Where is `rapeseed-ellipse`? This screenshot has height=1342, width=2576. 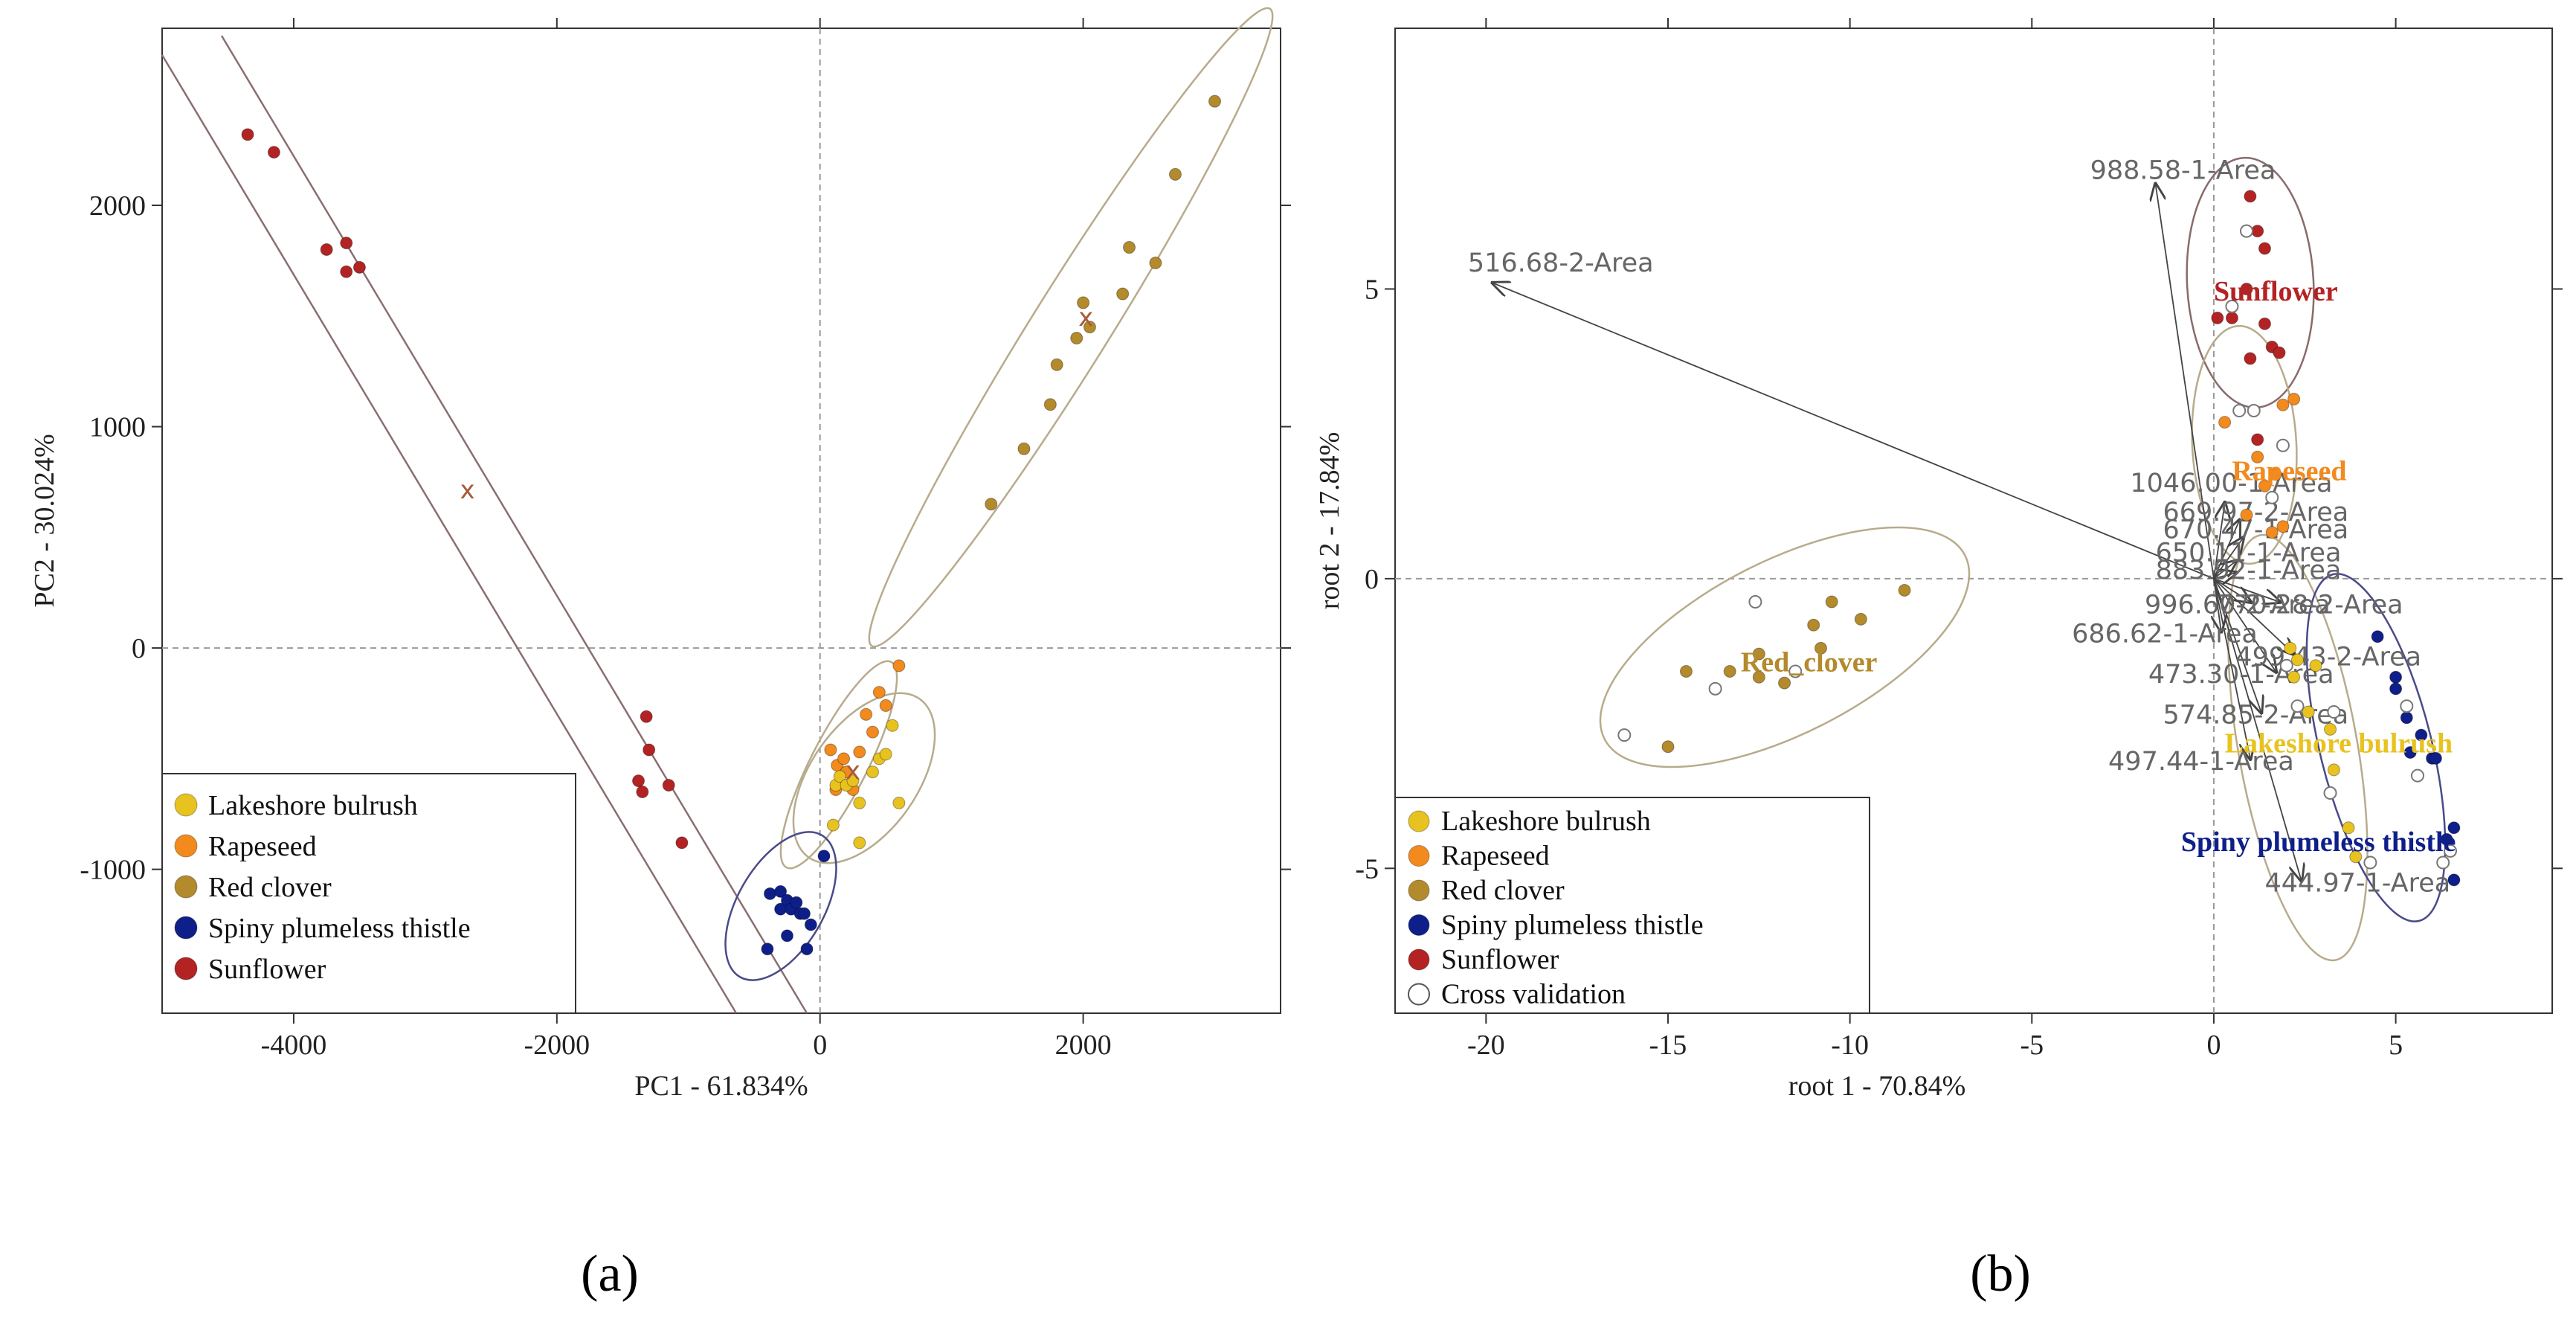 rapeseed-ellipse is located at coordinates (838, 765).